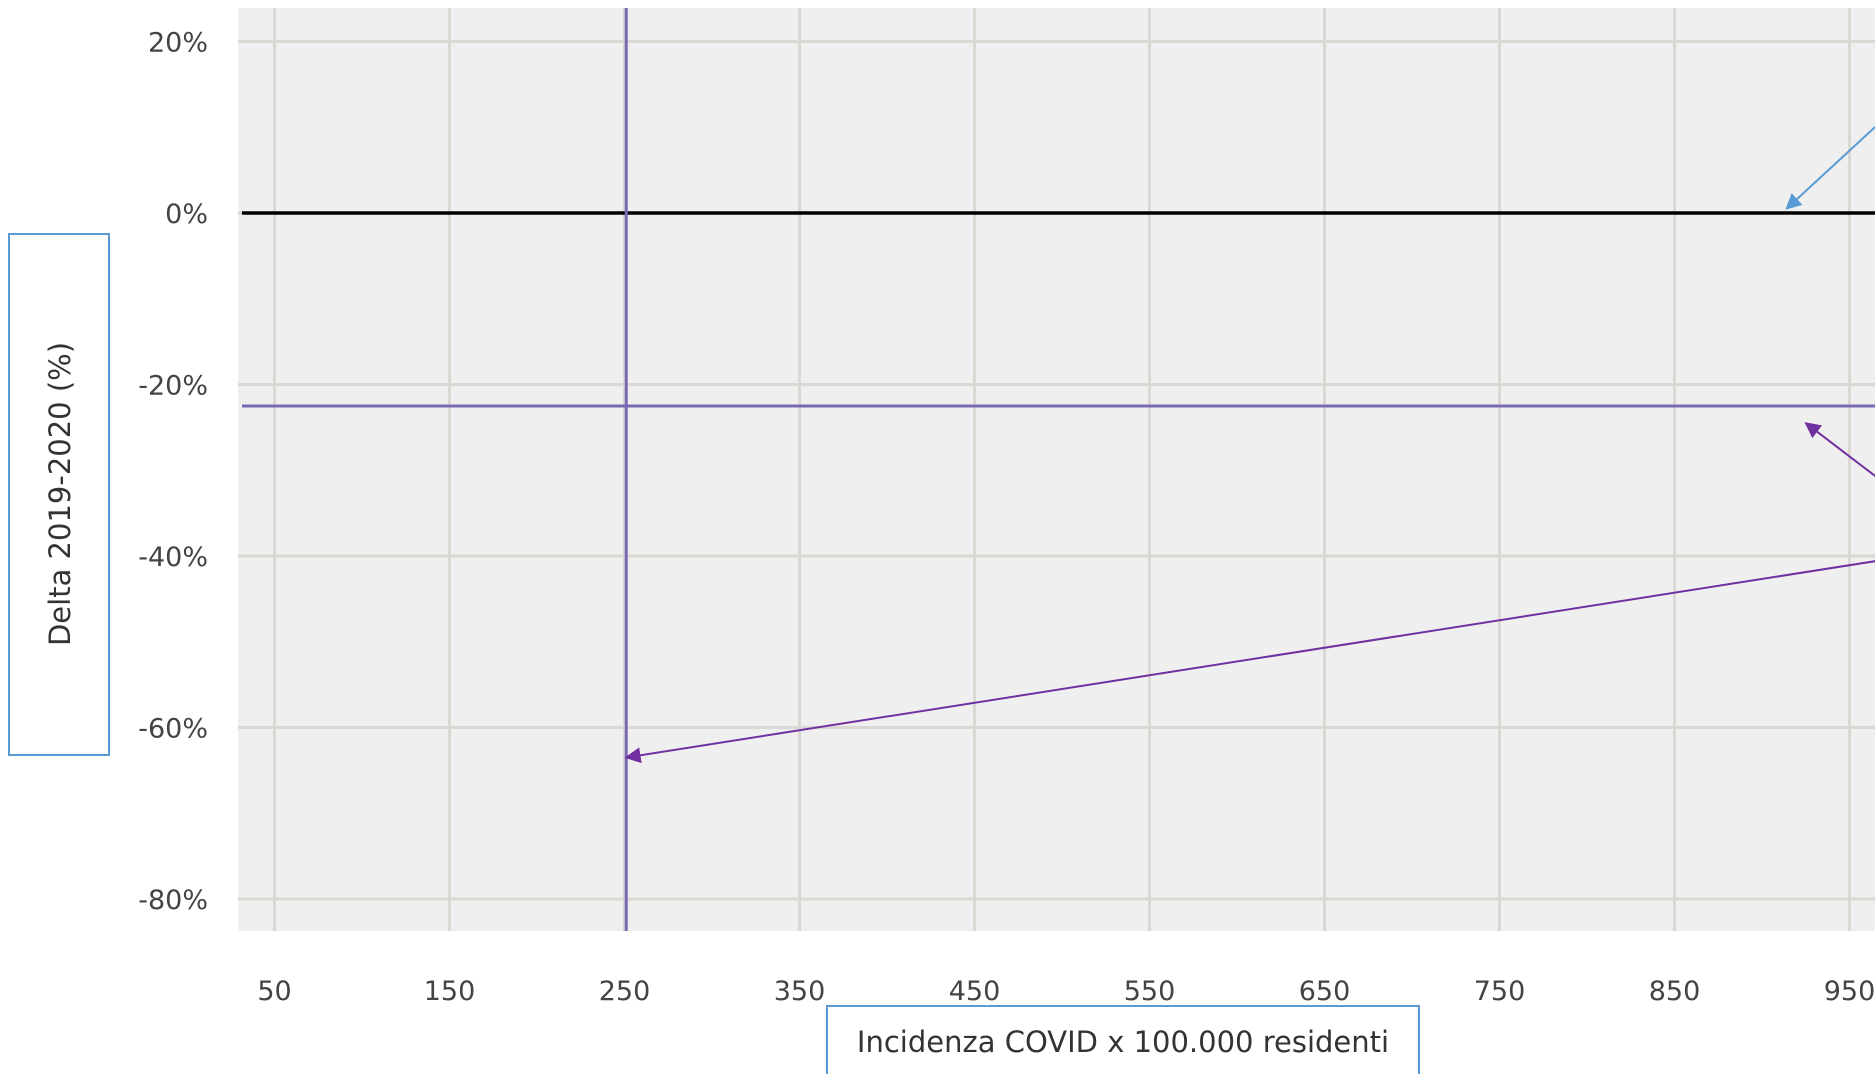 This screenshot has width=1875, height=1074. Describe the element at coordinates (173, 729) in the screenshot. I see `y-tick-label: -60%` at that location.